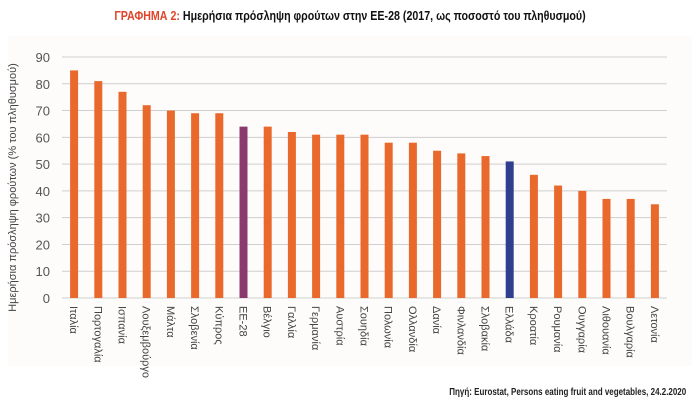 Image resolution: width=700 pixels, height=406 pixels. Describe the element at coordinates (194, 328) in the screenshot. I see `x-tick-label: Σλοβενία` at that location.